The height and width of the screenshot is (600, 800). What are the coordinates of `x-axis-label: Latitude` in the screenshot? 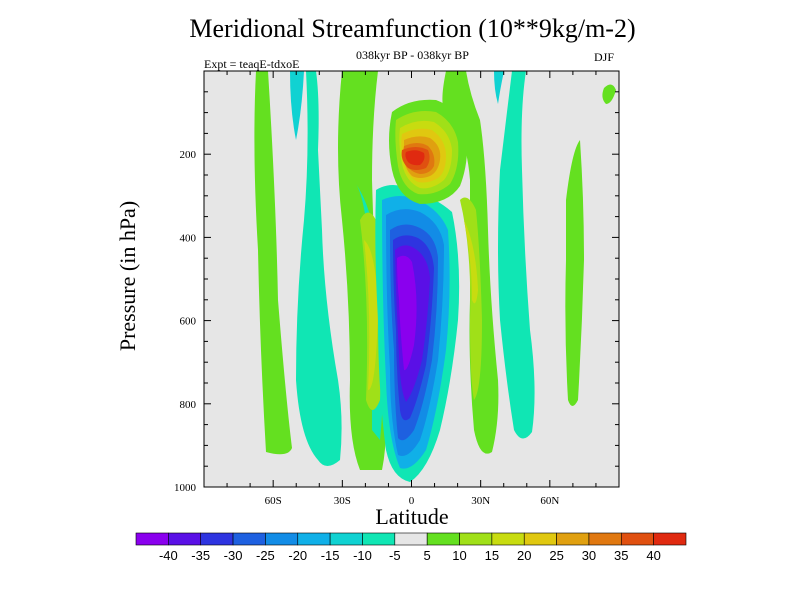 It's located at (412, 516).